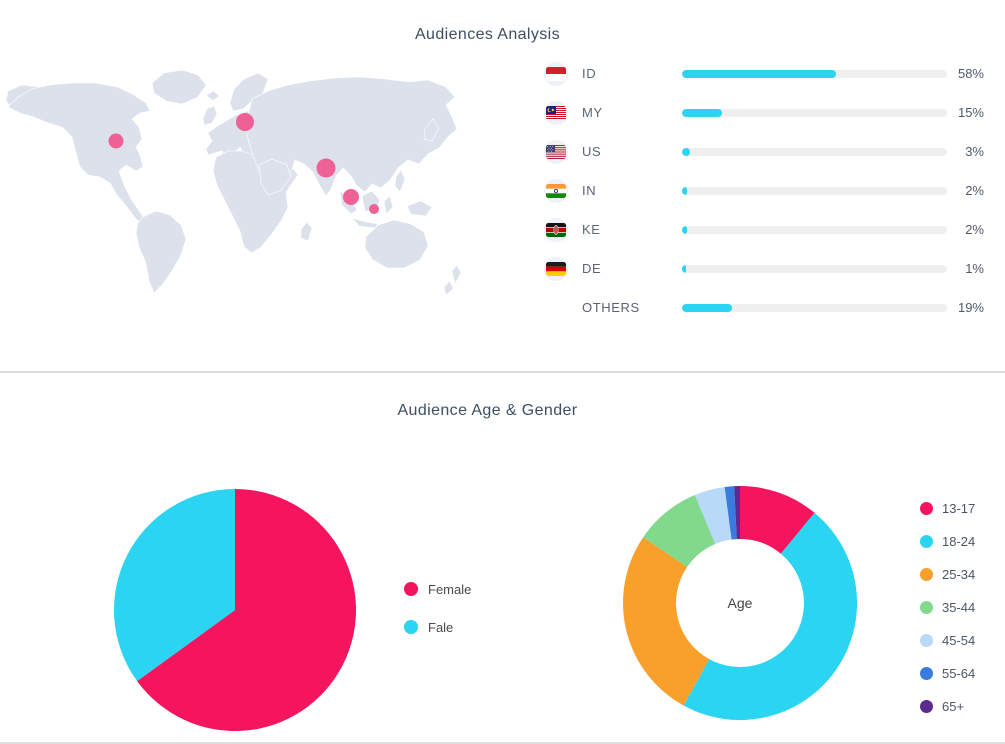  I want to click on donut-segment-65plus, so click(737, 513).